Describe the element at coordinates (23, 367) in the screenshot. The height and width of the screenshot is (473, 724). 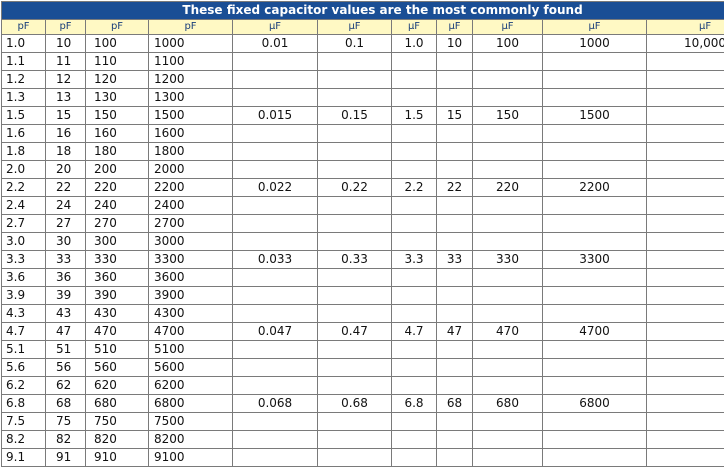
I see `table-cell: 5.6` at that location.